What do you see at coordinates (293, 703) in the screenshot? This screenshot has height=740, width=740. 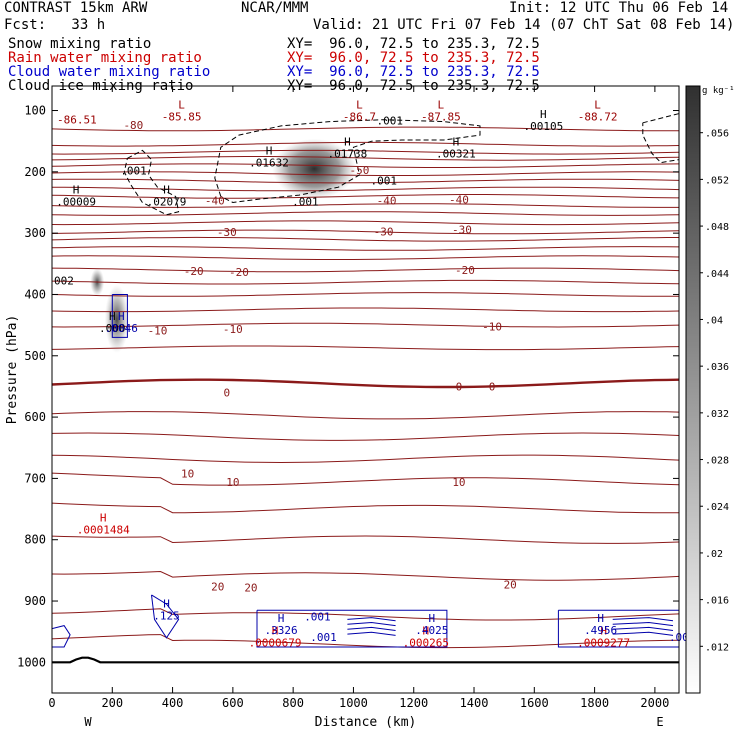 I see `x-tick-label: 800` at bounding box center [293, 703].